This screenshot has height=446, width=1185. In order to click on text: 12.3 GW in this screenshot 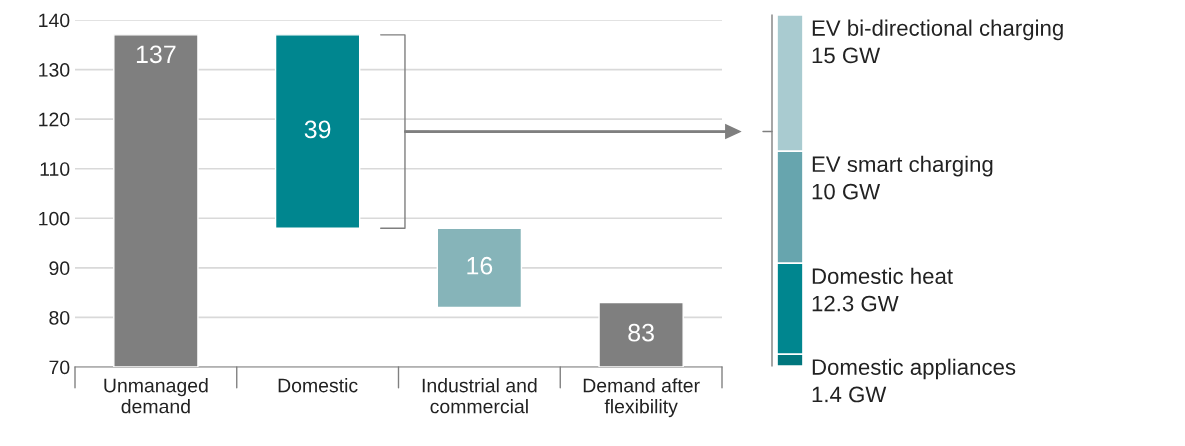, I will do `click(855, 303)`.